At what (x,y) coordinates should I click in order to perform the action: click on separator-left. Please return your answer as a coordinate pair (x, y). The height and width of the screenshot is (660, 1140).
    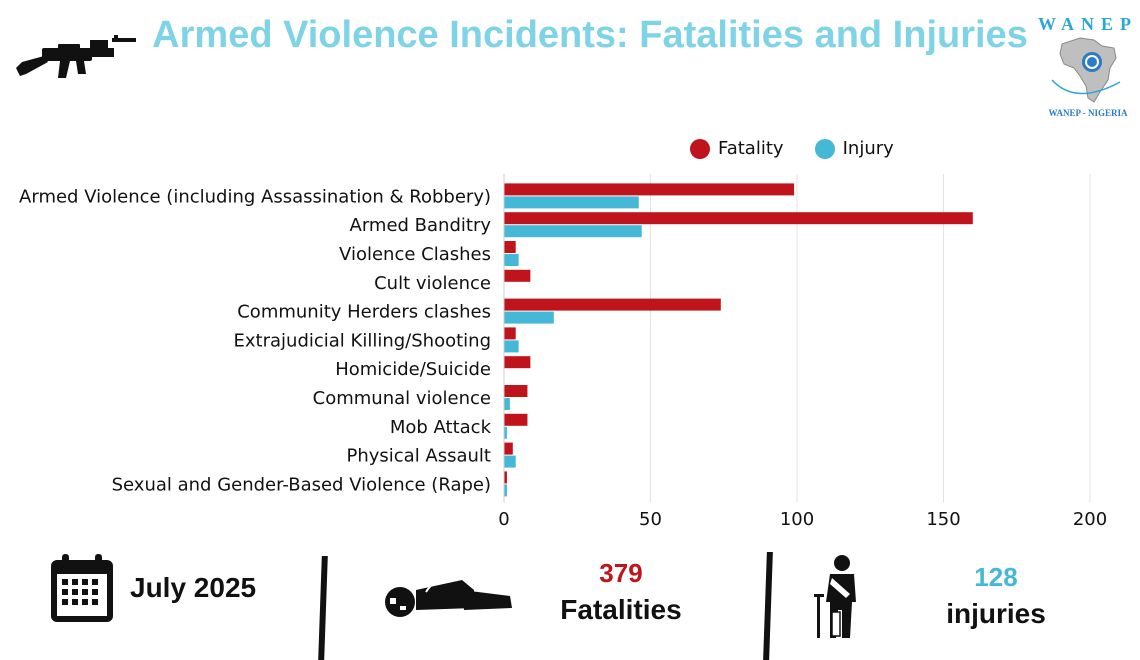
    Looking at the image, I should click on (323, 608).